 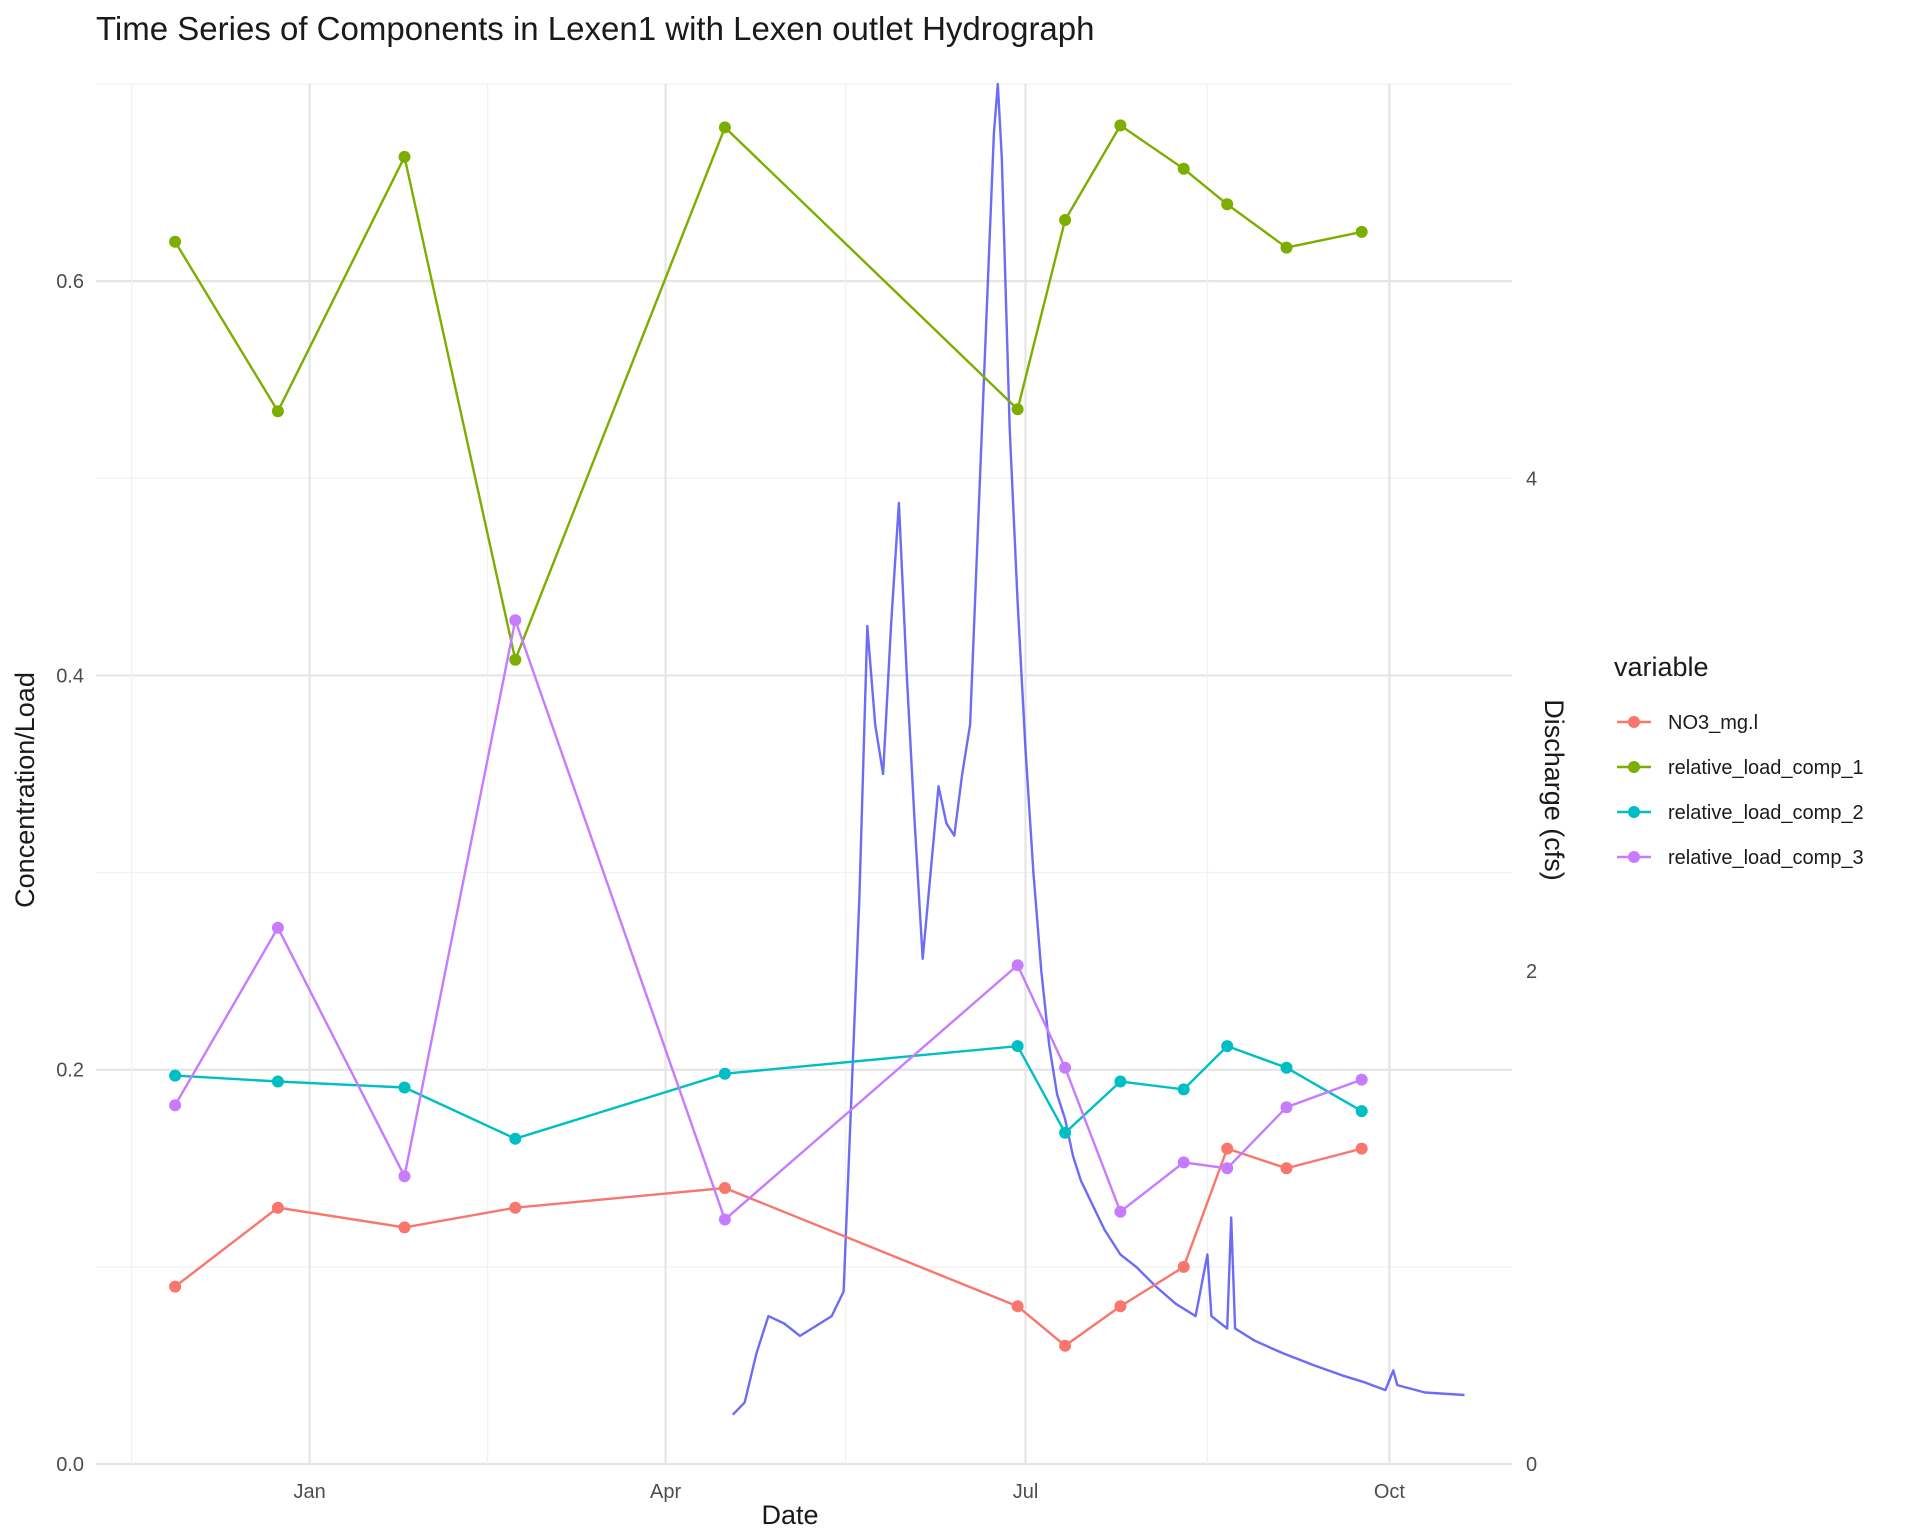 What do you see at coordinates (1531, 1465) in the screenshot?
I see `y2-tick-label: 0` at bounding box center [1531, 1465].